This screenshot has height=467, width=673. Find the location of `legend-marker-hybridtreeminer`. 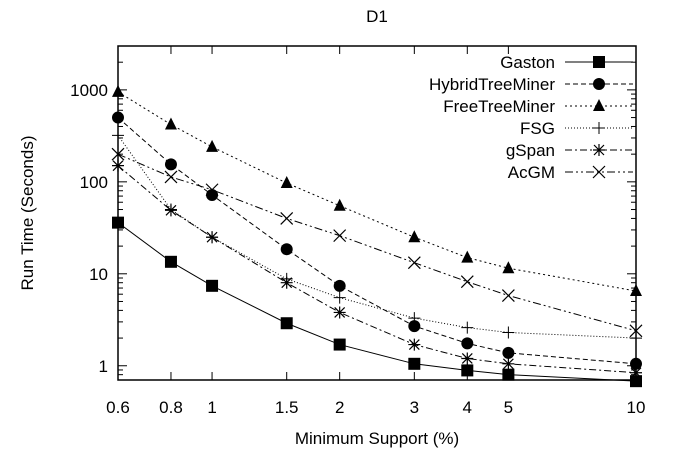

legend-marker-hybridtreeminer is located at coordinates (599, 84).